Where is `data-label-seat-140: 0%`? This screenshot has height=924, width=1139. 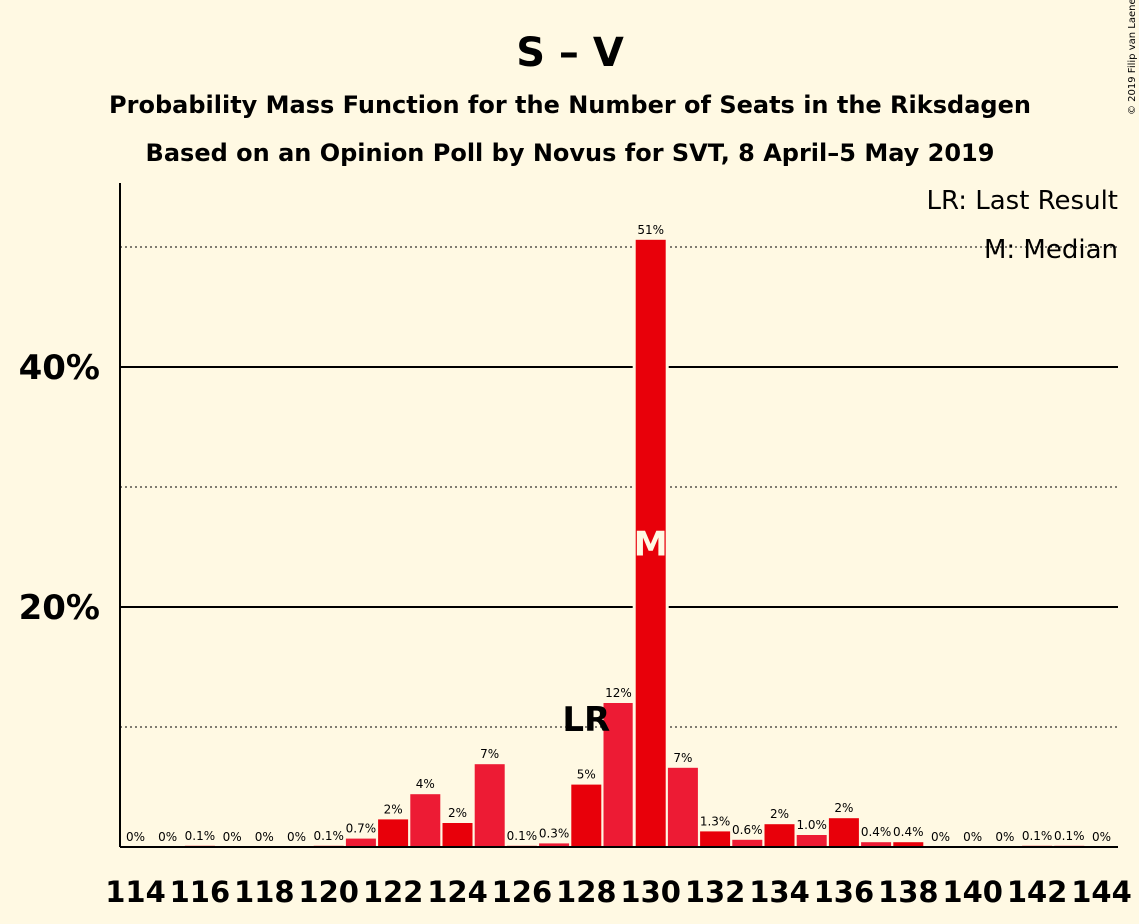
data-label-seat-140: 0% is located at coordinates (972, 837).